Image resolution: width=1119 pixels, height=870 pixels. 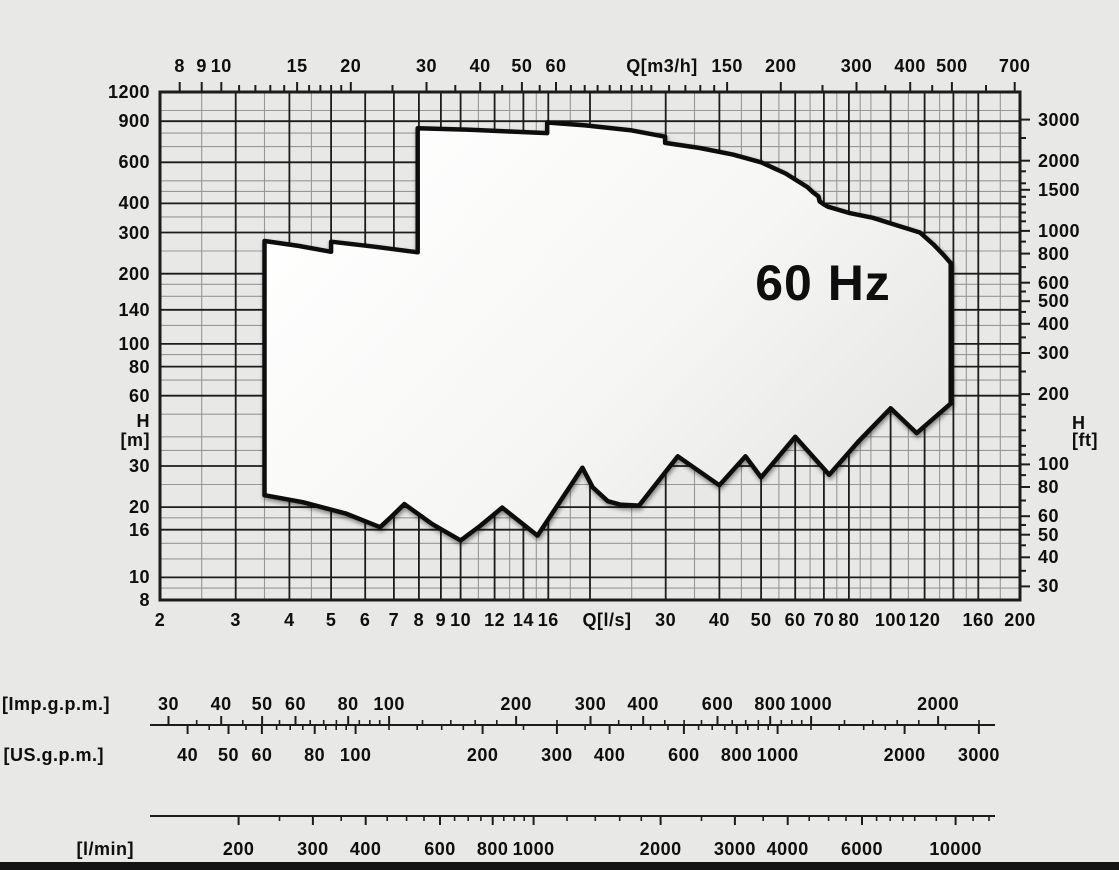 What do you see at coordinates (777, 755) in the screenshot?
I see `us-gpm-tick-label: 1000` at bounding box center [777, 755].